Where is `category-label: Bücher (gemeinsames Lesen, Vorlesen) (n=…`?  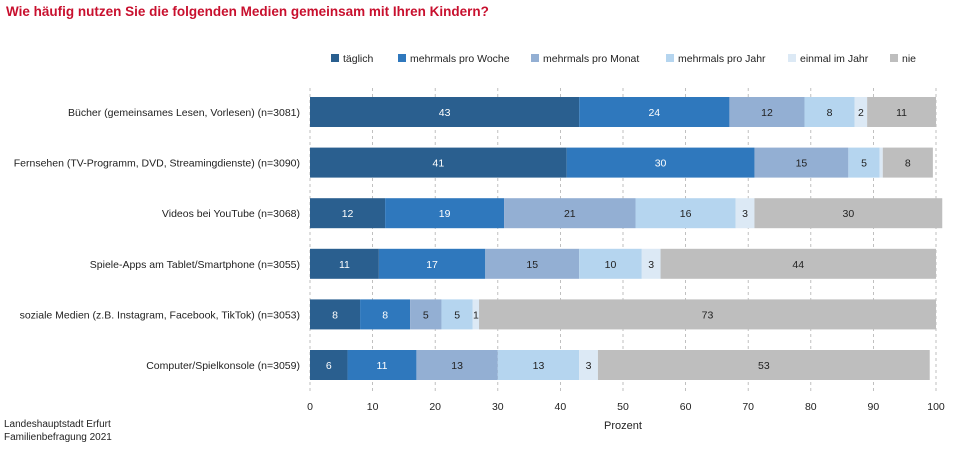
category-label: Bücher (gemeinsames Lesen, Vorlesen) (n=… is located at coordinates (184, 113).